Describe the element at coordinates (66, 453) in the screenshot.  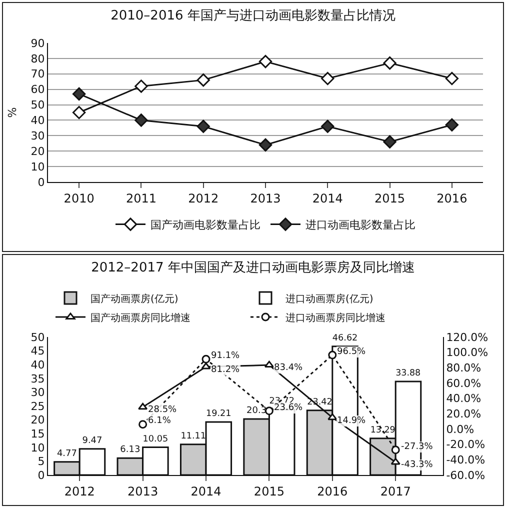
I see `data-label: 4.77` at that location.